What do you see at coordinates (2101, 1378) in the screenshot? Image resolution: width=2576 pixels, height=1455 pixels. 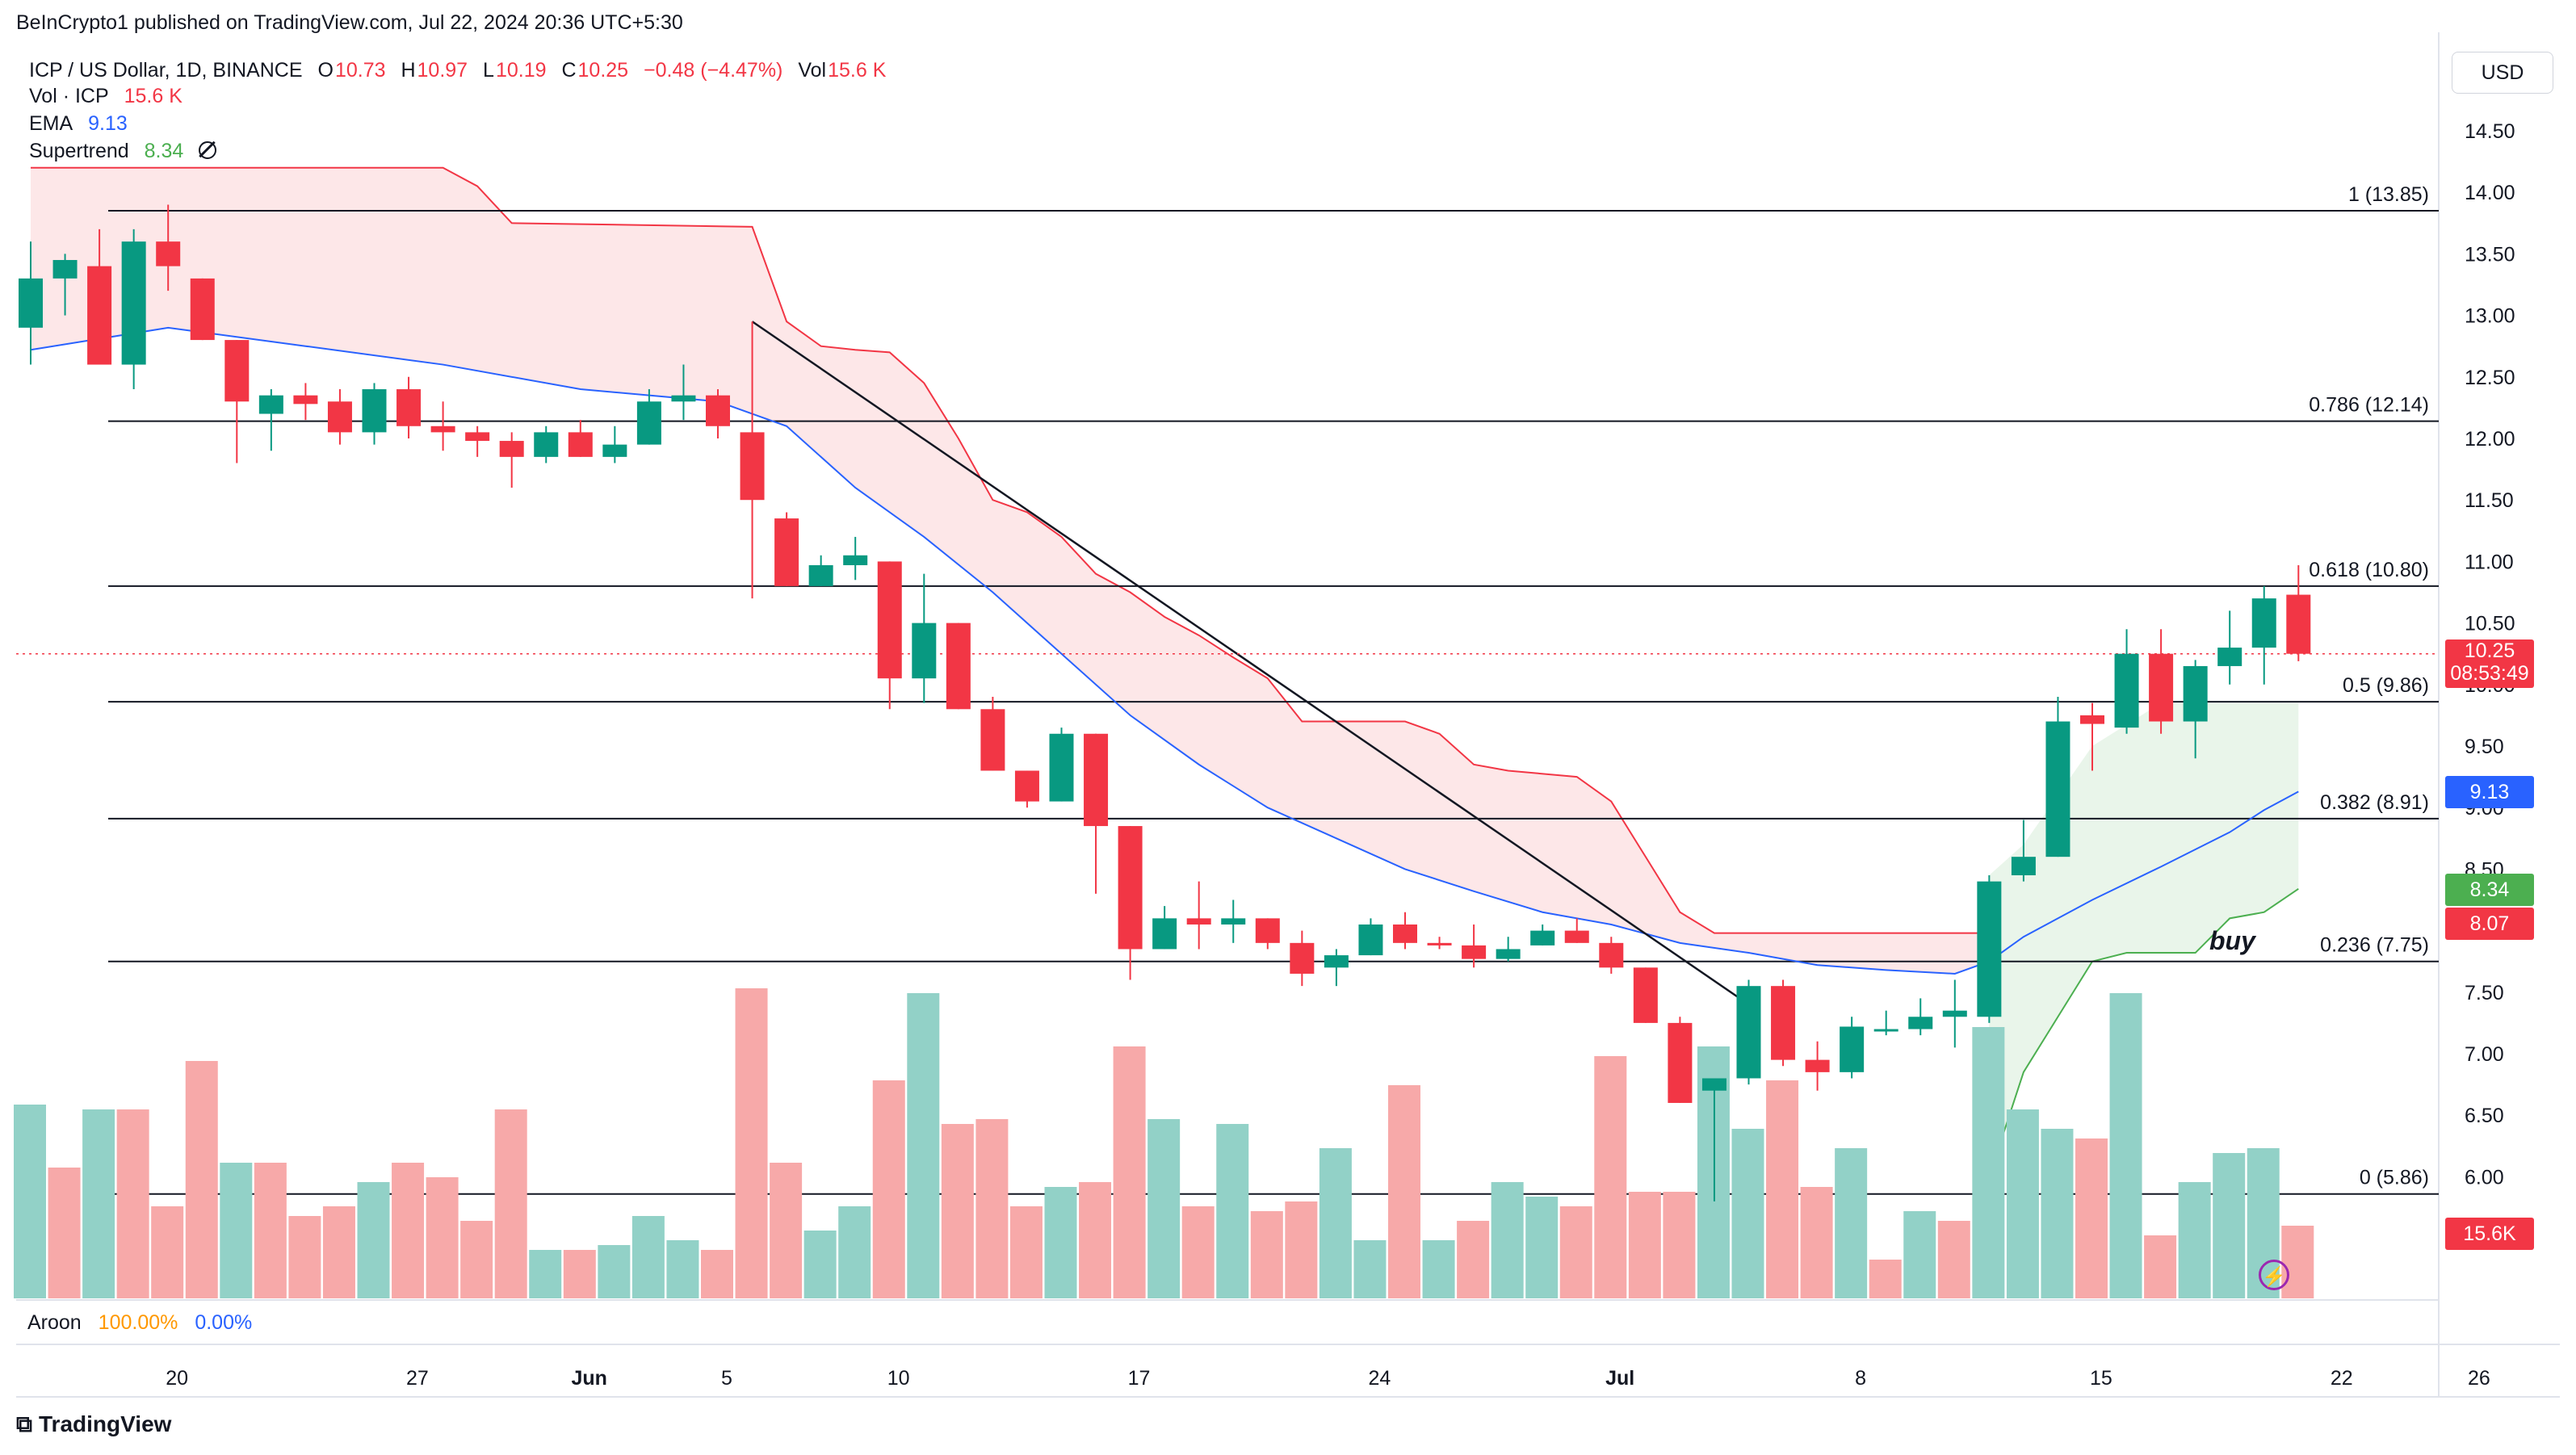 I see `x-tick-9: 15` at bounding box center [2101, 1378].